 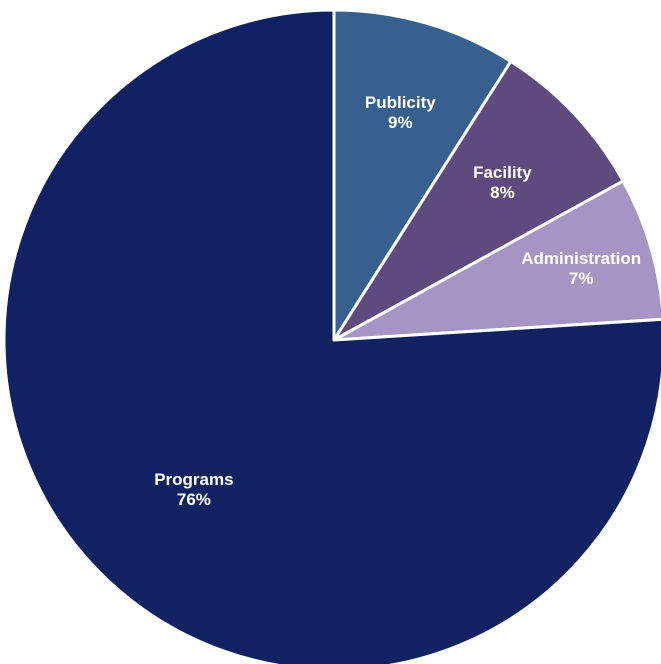 I want to click on slice-value-label: 76%, so click(x=194, y=499).